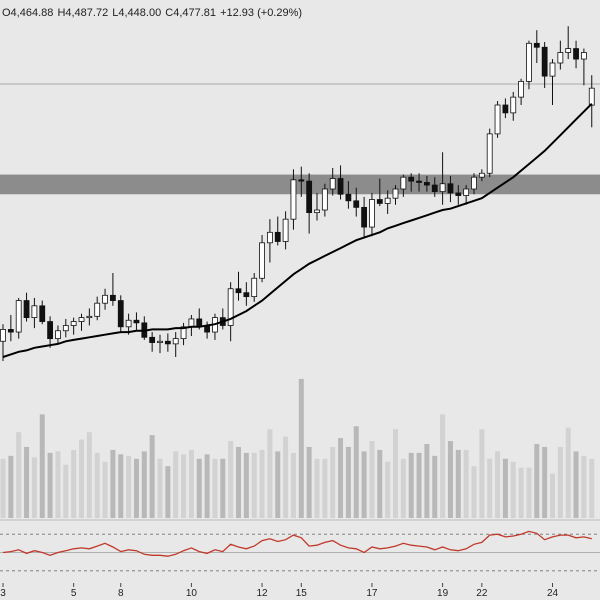 This screenshot has height=600, width=600. What do you see at coordinates (261, 13) in the screenshot?
I see `ohlc-change: +12.93 (+0.29%)` at bounding box center [261, 13].